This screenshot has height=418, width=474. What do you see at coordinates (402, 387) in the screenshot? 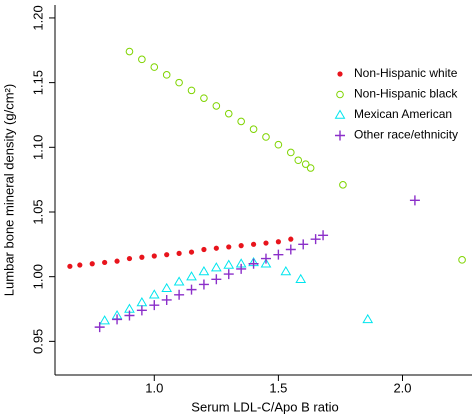
I see `x-tick-label: 2.0` at bounding box center [402, 387].